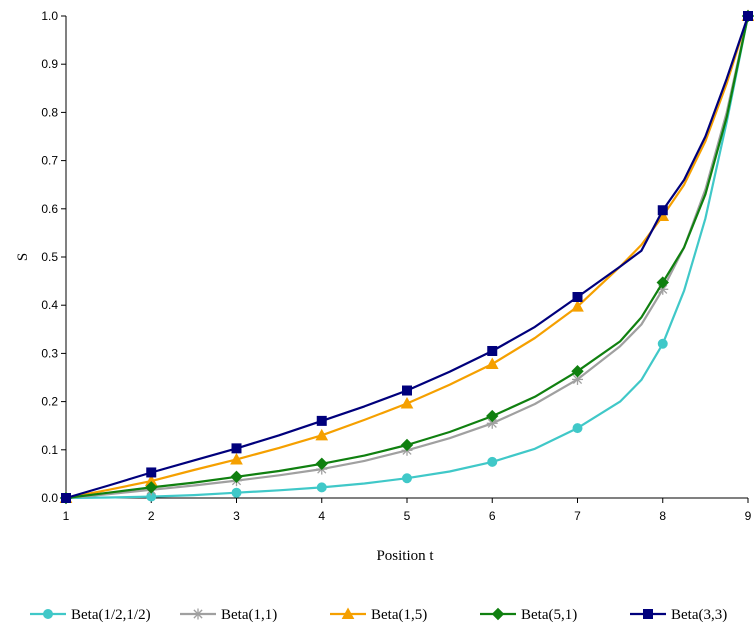 The image size is (754, 632). What do you see at coordinates (23, 257) in the screenshot?
I see `y-axis-label: S` at bounding box center [23, 257].